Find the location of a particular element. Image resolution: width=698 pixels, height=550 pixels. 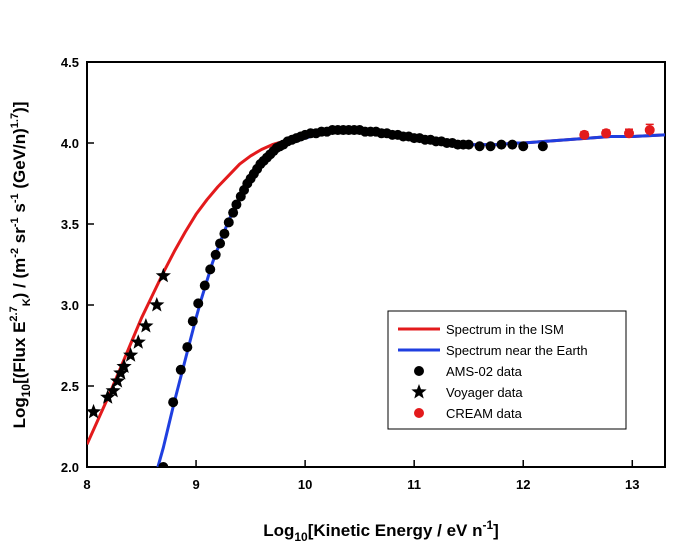

y-title-sub: 10 is located at coordinates (26, 391).